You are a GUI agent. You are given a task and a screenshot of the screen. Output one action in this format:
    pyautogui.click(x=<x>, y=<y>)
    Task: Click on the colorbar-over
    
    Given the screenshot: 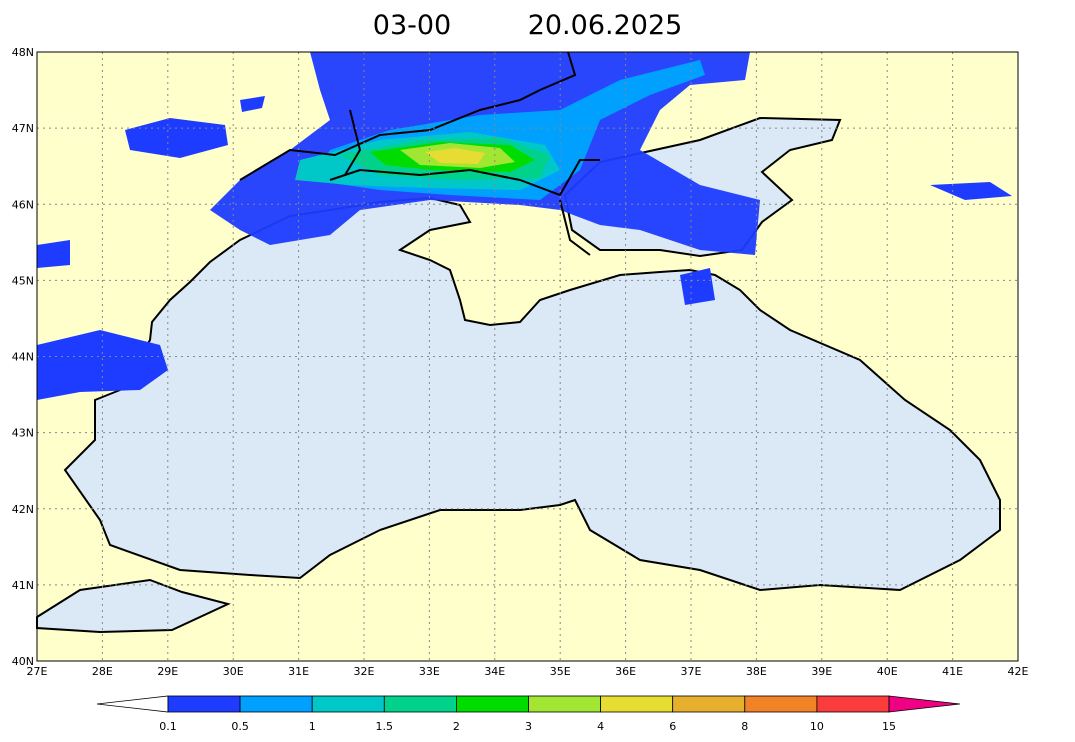 What is the action you would take?
    pyautogui.click(x=924, y=704)
    